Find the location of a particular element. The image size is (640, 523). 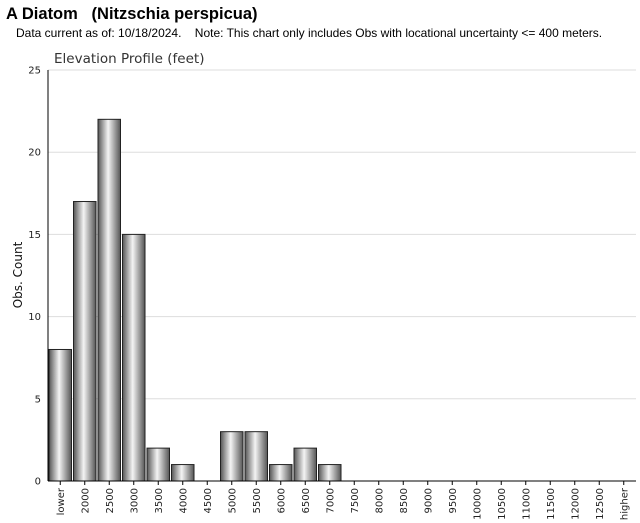

chart-title: Elevation Profile (feet) is located at coordinates (129, 59).